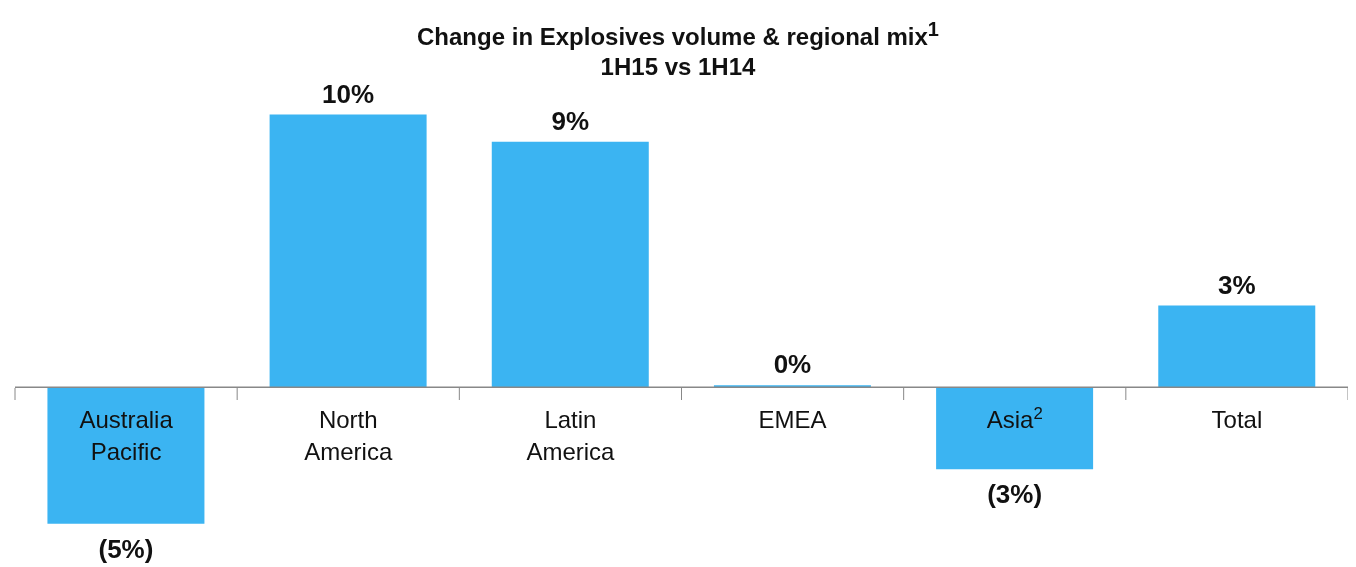  Describe the element at coordinates (1014, 418) in the screenshot. I see `x-tick-label: Asia$^{2}$` at that location.